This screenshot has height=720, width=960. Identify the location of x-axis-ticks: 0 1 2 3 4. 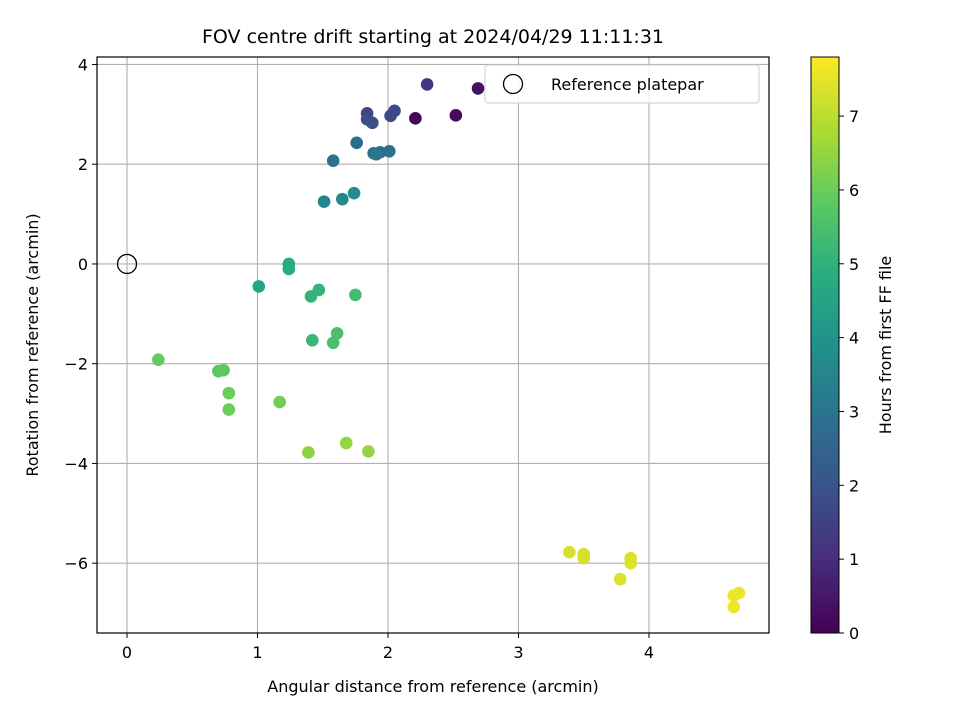
(388, 647).